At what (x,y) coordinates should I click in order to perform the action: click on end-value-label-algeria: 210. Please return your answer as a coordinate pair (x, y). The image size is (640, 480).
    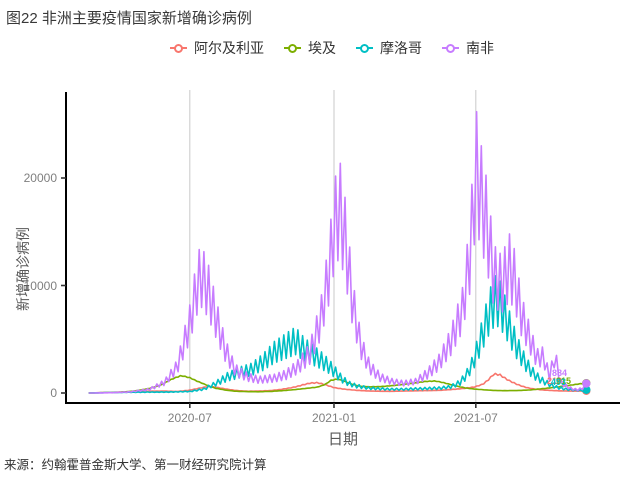
    Looking at the image, I should click on (555, 381).